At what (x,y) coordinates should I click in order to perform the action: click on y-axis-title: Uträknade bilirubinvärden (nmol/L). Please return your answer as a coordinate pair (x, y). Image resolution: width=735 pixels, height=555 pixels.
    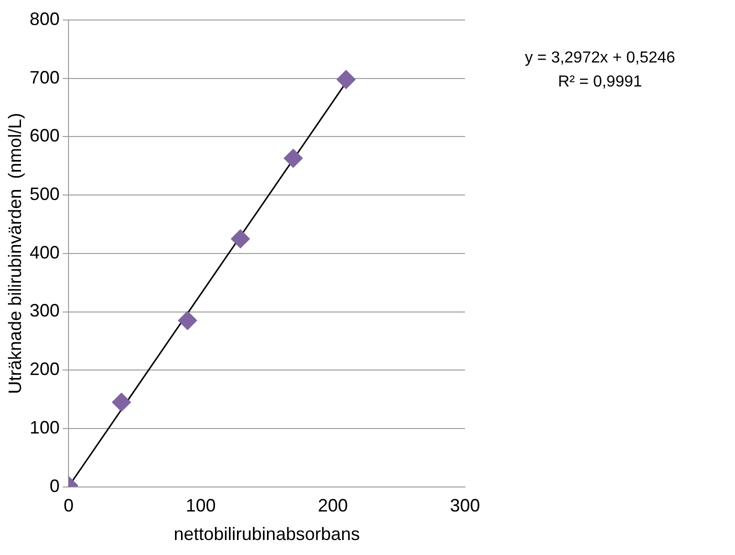
    Looking at the image, I should click on (14, 253).